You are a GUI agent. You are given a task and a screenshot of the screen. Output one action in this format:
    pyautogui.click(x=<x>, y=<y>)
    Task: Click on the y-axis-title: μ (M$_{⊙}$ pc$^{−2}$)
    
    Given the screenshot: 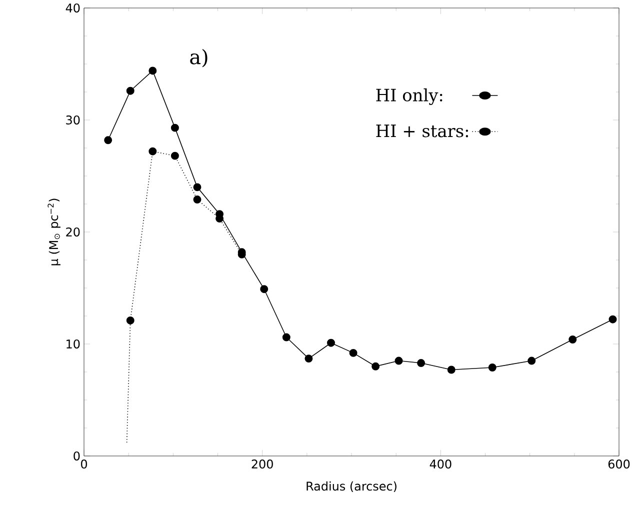 What is the action you would take?
    pyautogui.click(x=54, y=232)
    